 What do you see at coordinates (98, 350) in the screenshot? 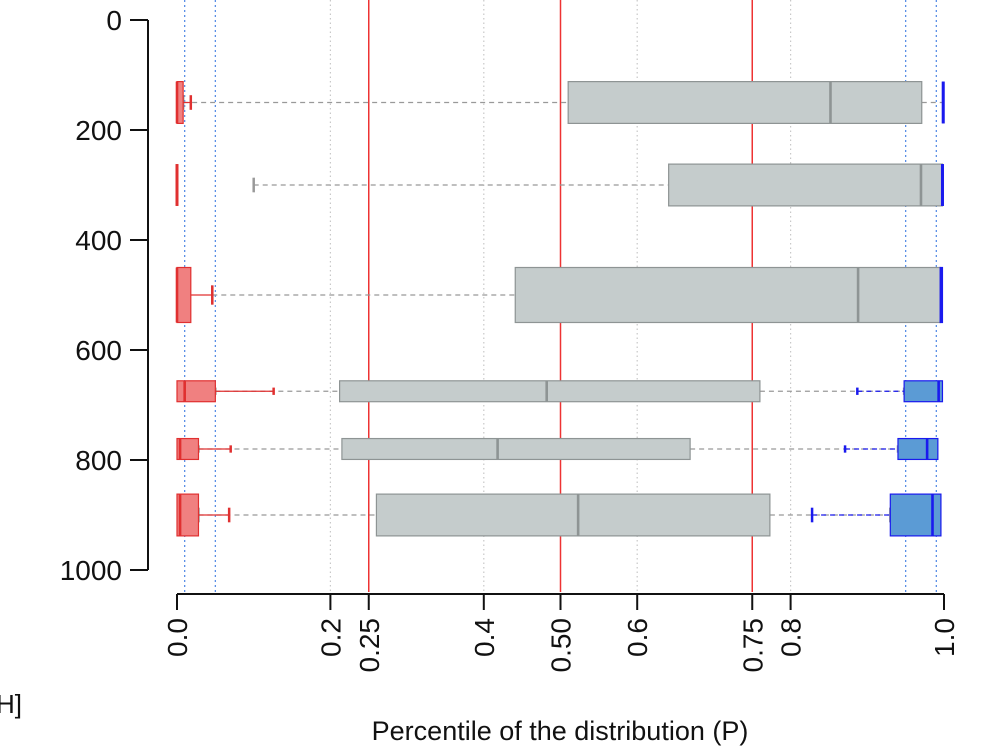
I see `y-tick-label-600: 600` at bounding box center [98, 350].